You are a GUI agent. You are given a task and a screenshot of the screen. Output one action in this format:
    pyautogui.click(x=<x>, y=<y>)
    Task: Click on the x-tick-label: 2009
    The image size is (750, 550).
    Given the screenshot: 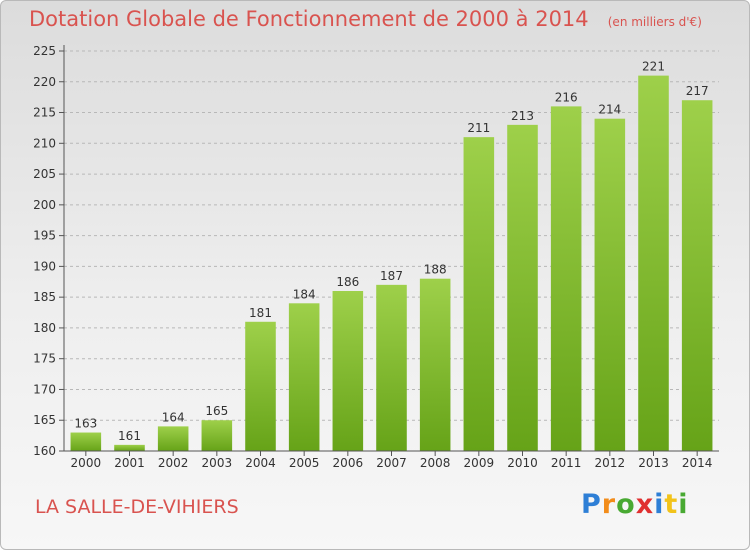 What is the action you would take?
    pyautogui.click(x=479, y=463)
    